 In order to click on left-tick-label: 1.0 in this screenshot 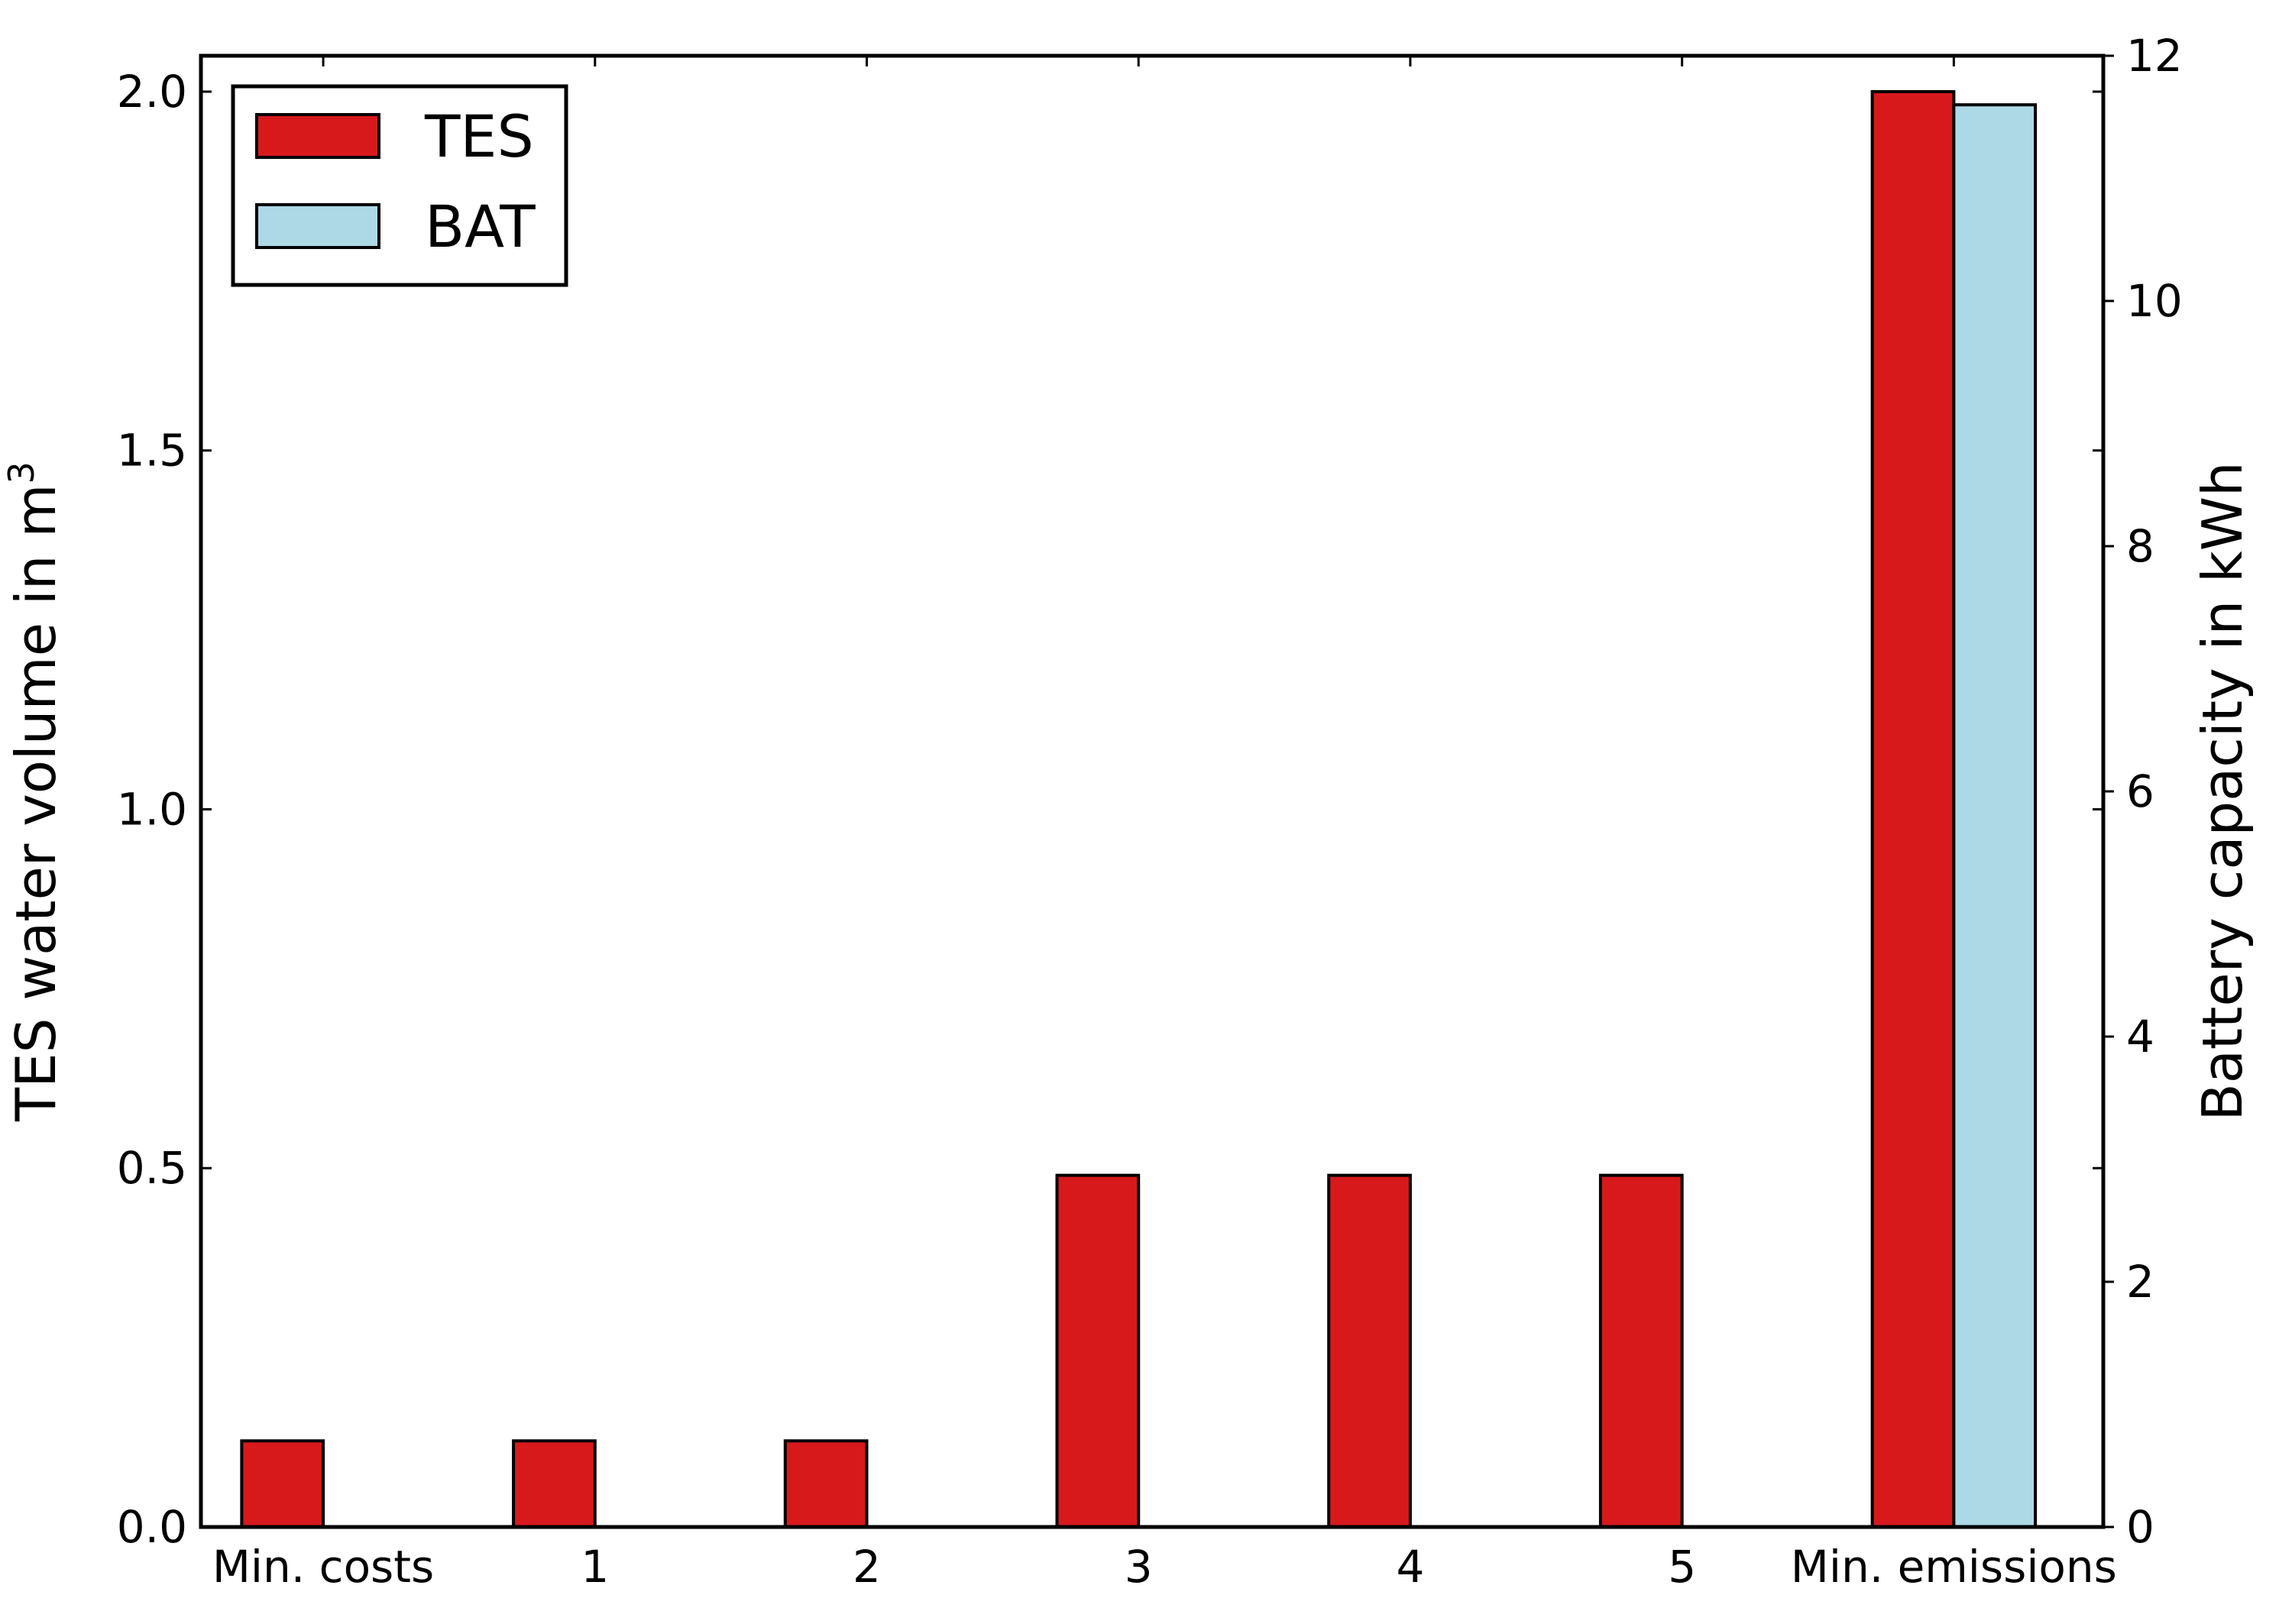, I will do `click(152, 809)`.